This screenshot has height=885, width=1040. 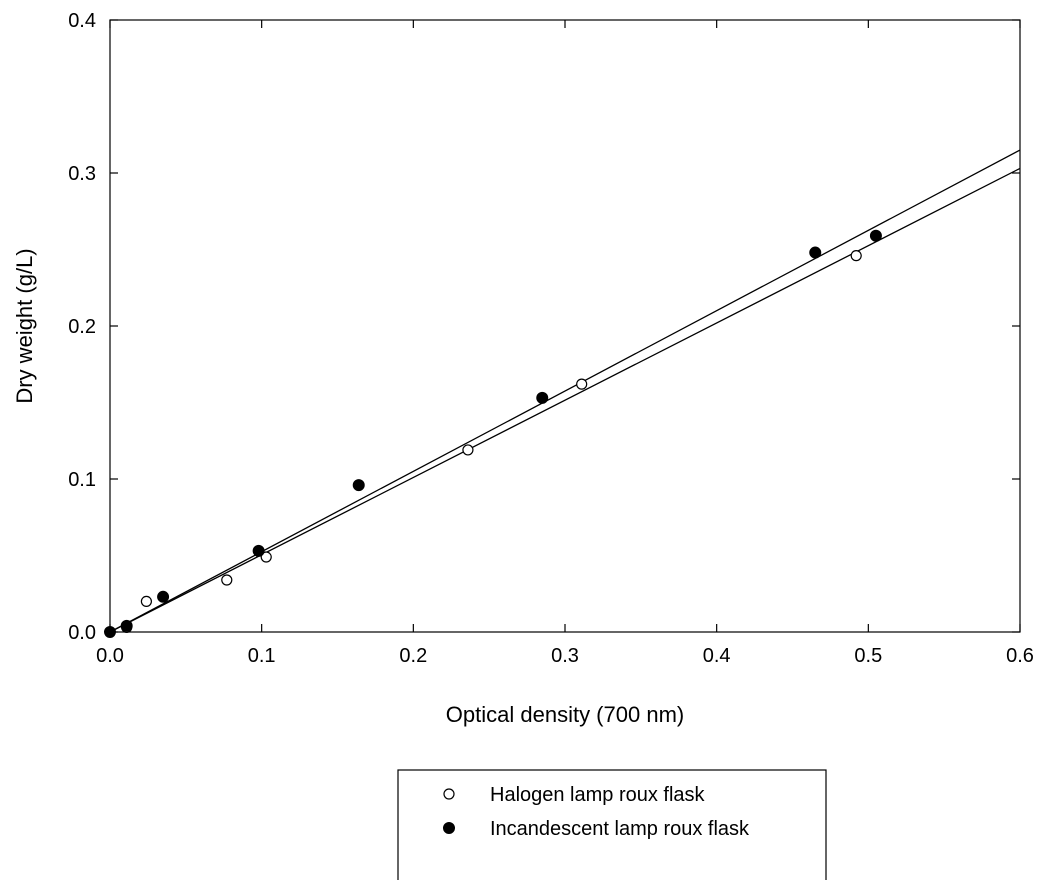 What do you see at coordinates (1020, 656) in the screenshot?
I see `x-tick-label: 0.6` at bounding box center [1020, 656].